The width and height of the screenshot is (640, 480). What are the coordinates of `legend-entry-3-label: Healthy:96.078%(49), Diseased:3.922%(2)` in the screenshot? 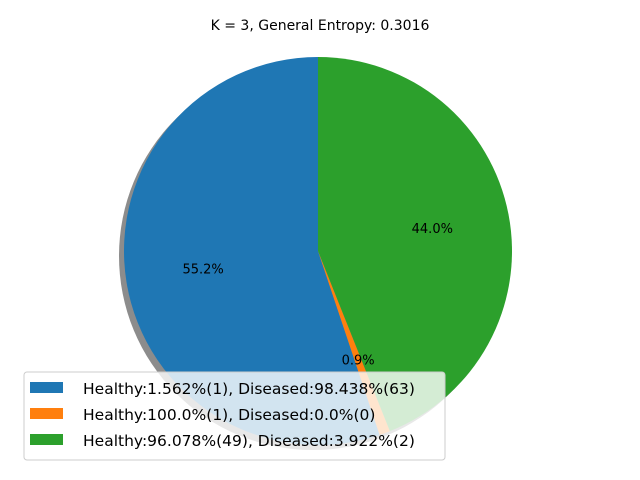 It's located at (249, 441).